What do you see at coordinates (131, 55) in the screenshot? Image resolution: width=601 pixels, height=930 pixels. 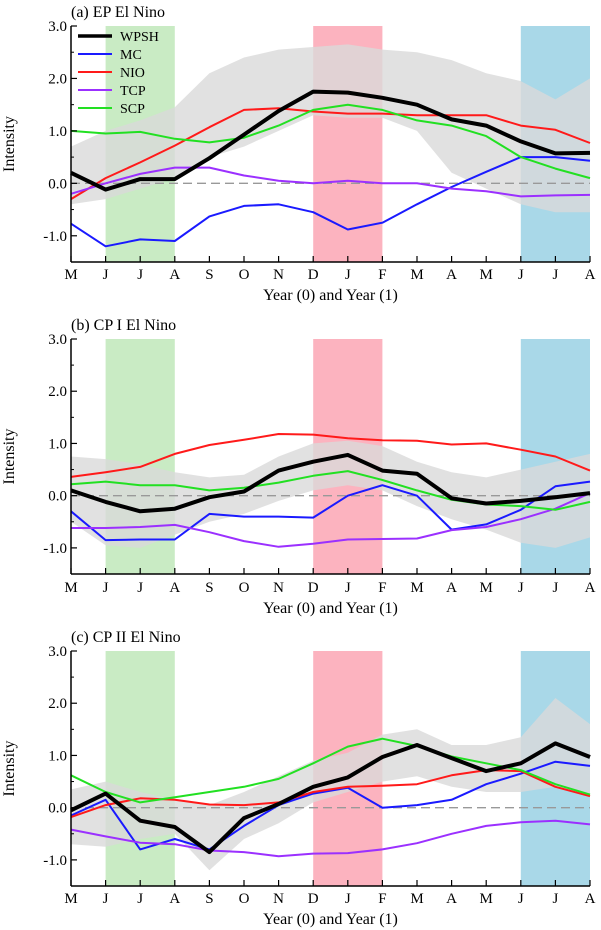 I see `legend-label-mc: MC` at bounding box center [131, 55].